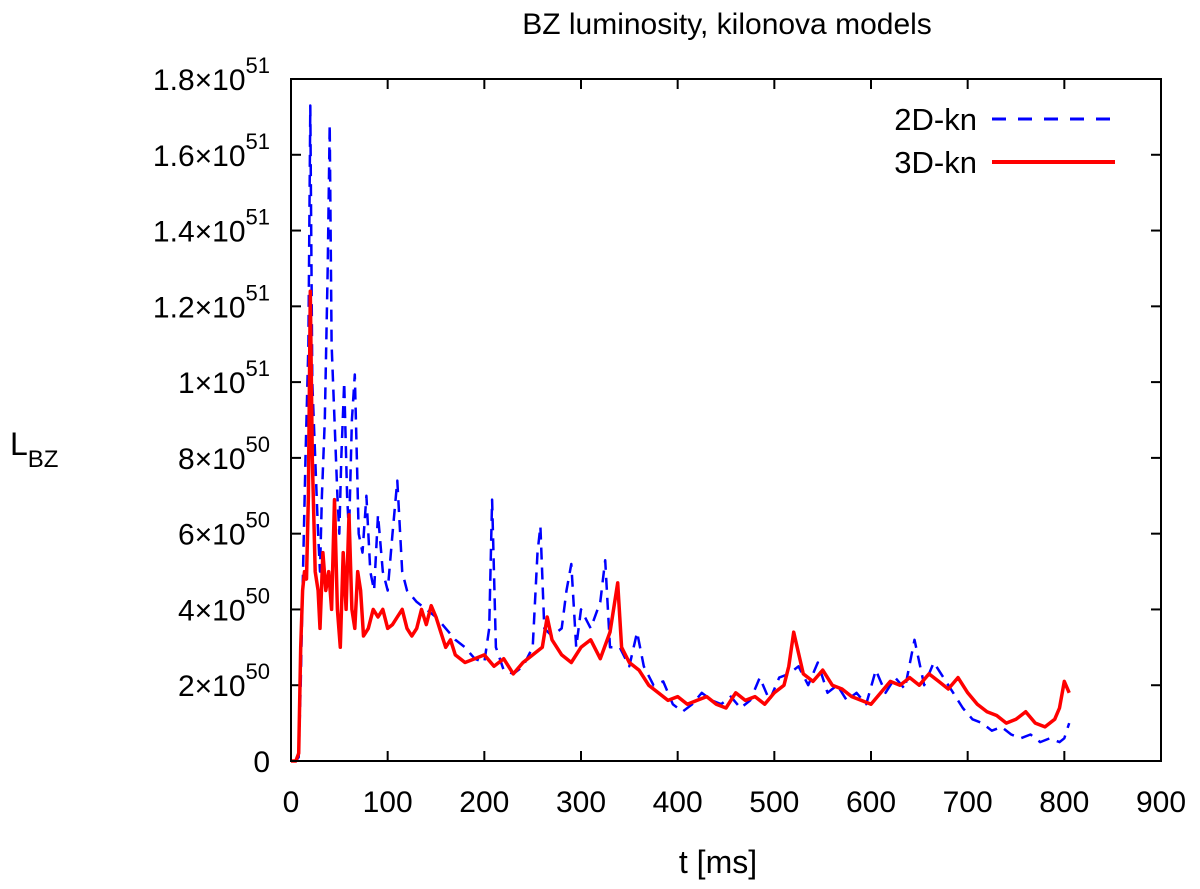  What do you see at coordinates (727, 24) in the screenshot?
I see `chart-title: BZ luminosity, kilonova models` at bounding box center [727, 24].